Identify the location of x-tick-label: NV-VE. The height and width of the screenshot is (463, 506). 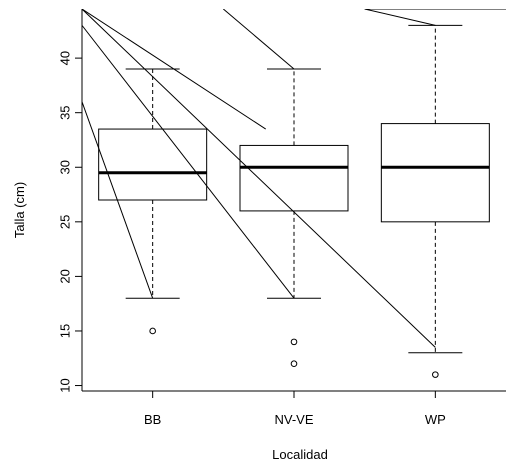
(293, 419).